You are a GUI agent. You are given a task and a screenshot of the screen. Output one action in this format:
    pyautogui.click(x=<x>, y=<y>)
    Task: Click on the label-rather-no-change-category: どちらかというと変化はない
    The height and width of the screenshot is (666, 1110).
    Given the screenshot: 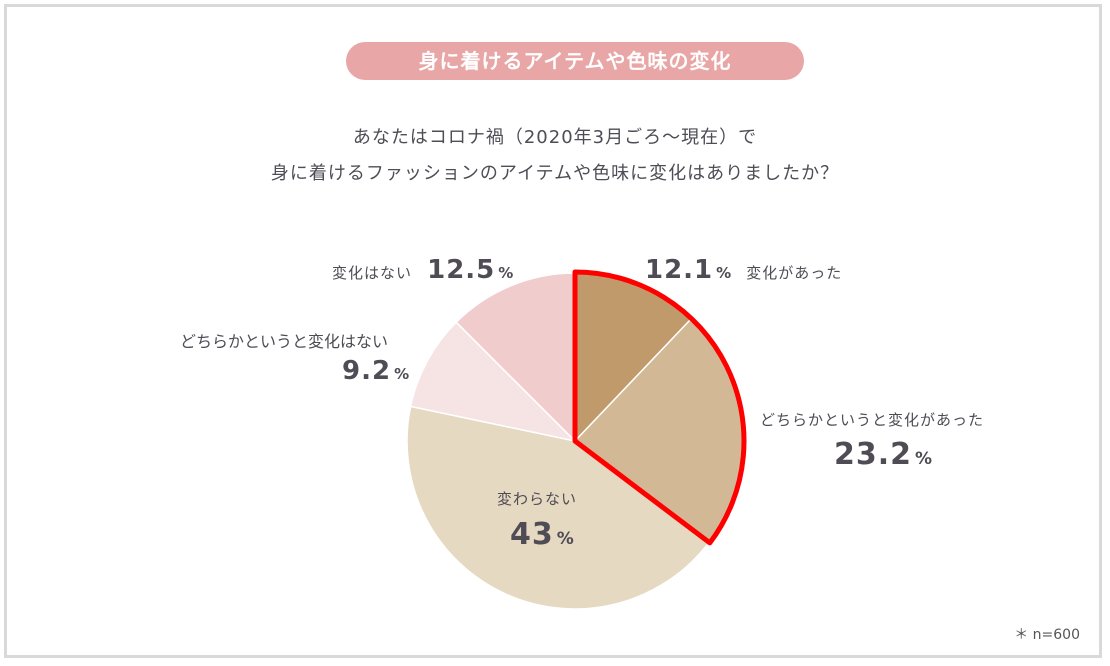 What is the action you would take?
    pyautogui.click(x=284, y=341)
    